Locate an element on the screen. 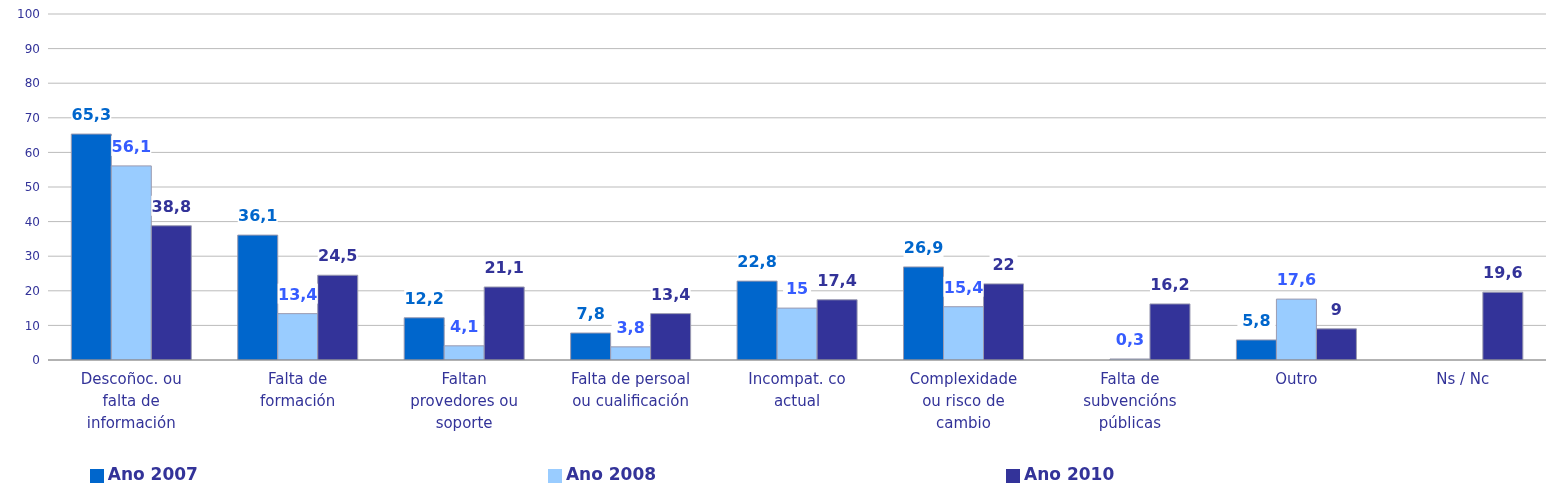 The image size is (1564, 492). data-label: 15 is located at coordinates (797, 289).